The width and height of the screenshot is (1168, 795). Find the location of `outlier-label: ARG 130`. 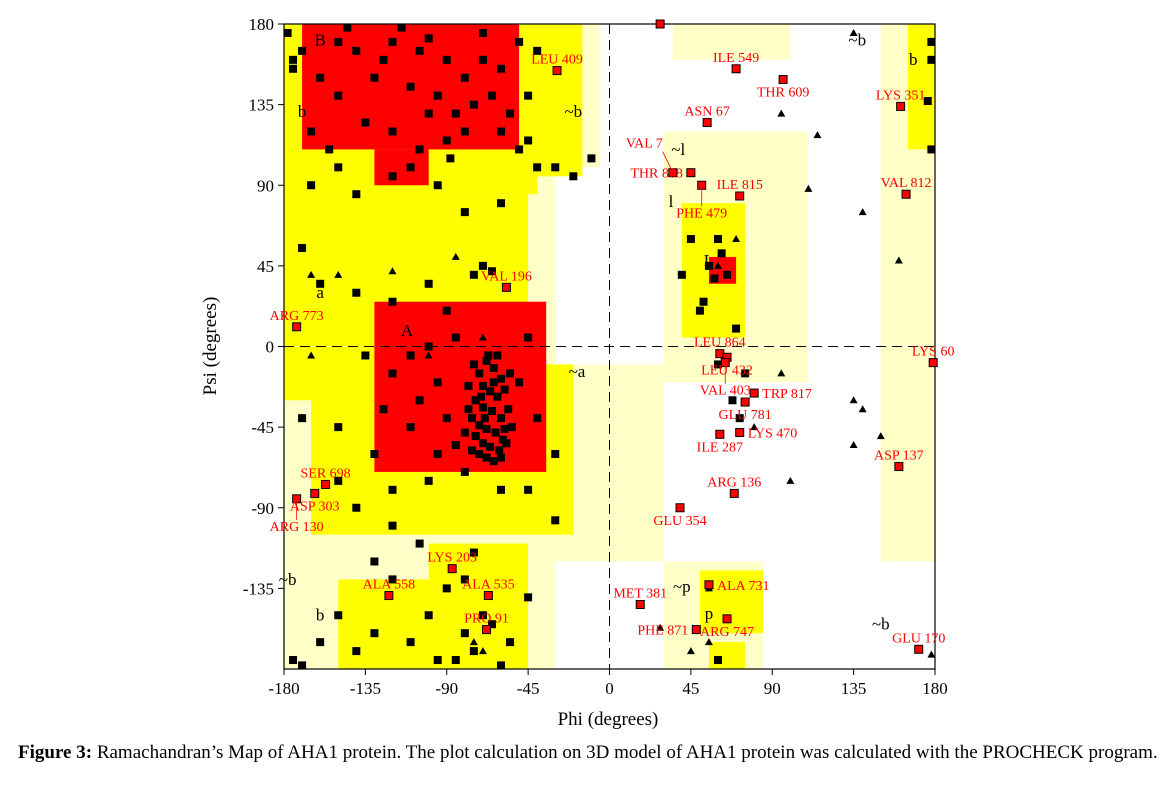

outlier-label: ARG 130 is located at coordinates (297, 527).